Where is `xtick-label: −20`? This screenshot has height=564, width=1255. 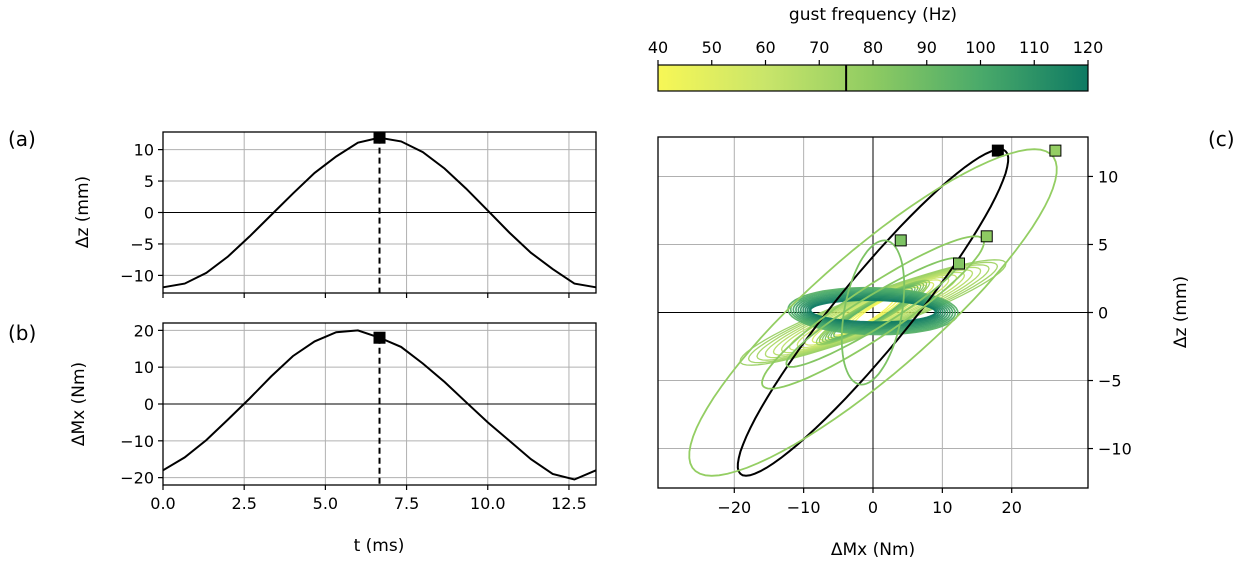 xtick-label: −20 is located at coordinates (734, 507).